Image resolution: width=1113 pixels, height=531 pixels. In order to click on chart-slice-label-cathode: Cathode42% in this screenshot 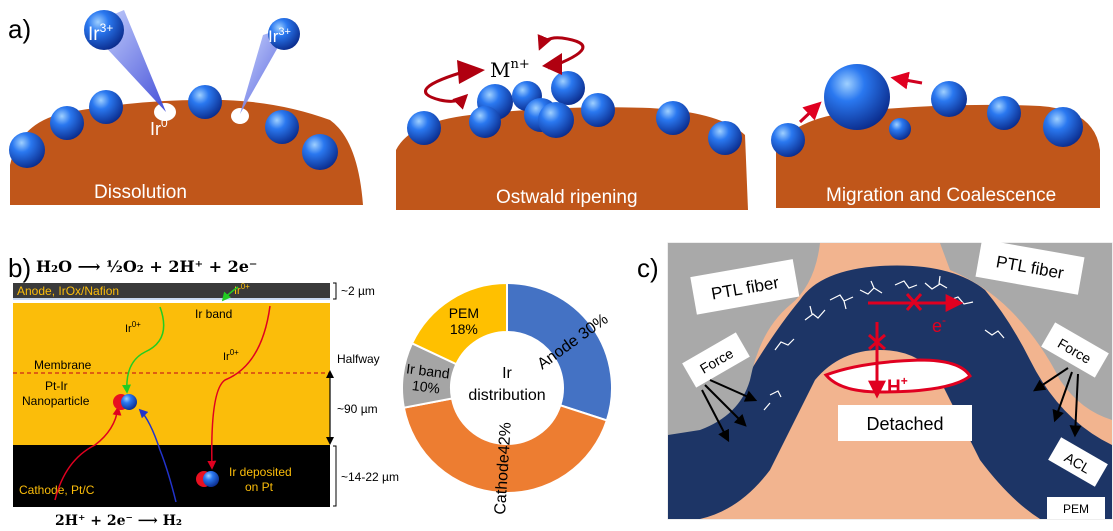, I will do `click(503, 468)`.